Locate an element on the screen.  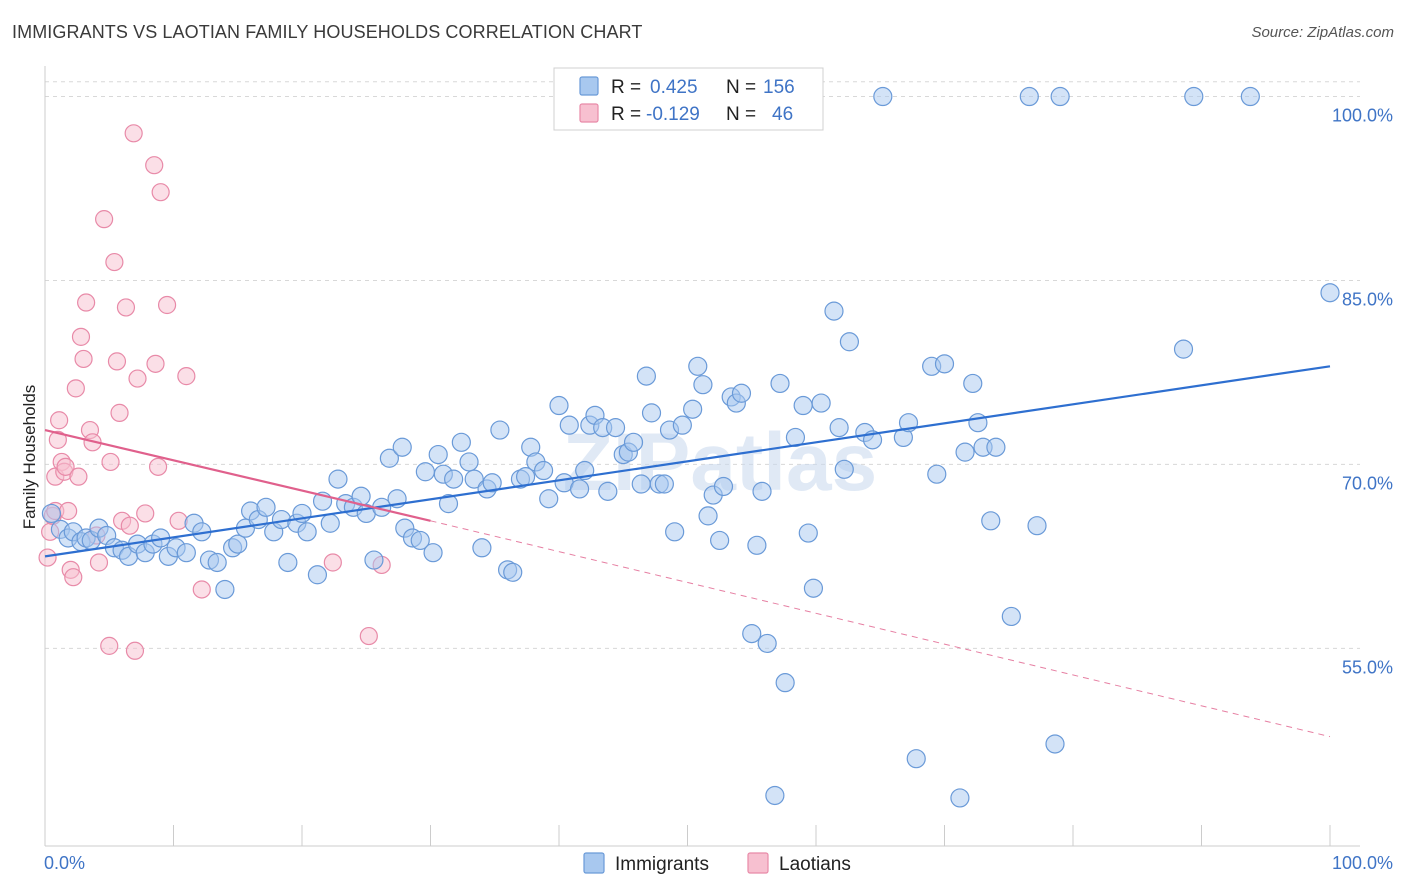
bottom-legend-swatch-laotians is located at coordinates (758, 863).